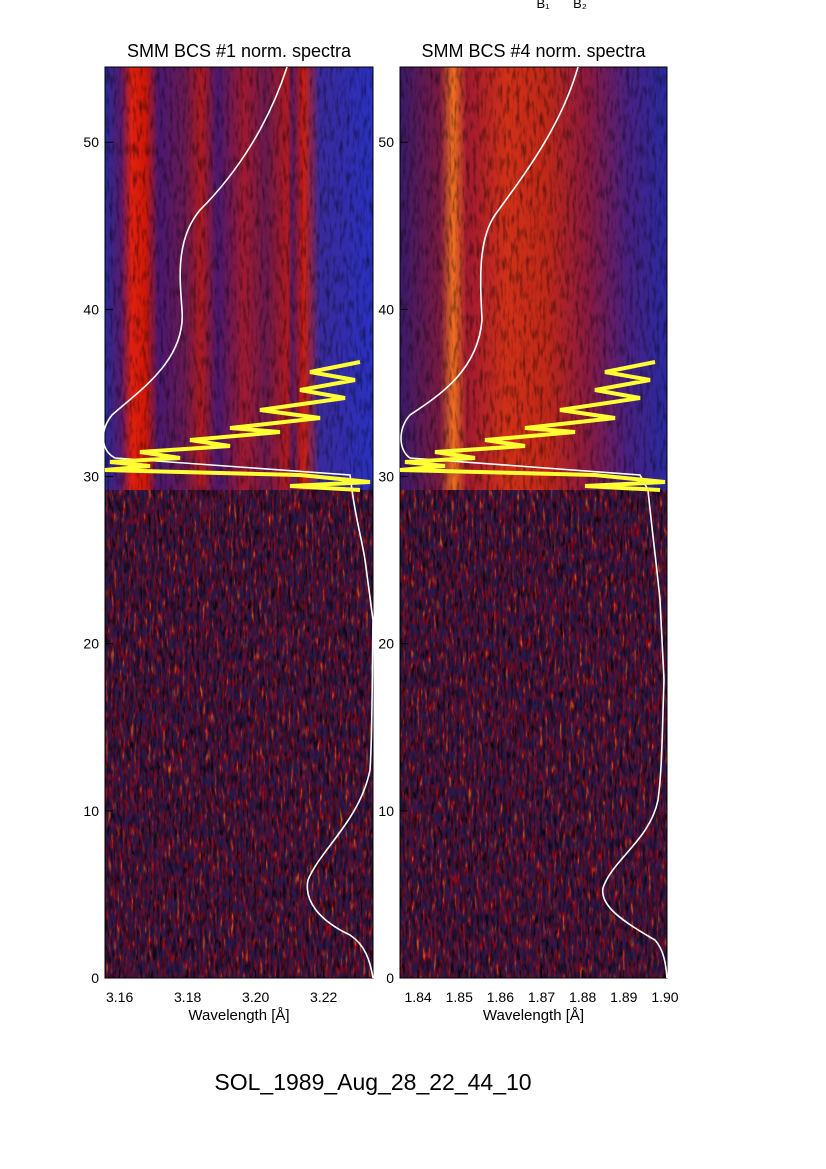  I want to click on x-tick-label: 3.20, so click(255, 997).